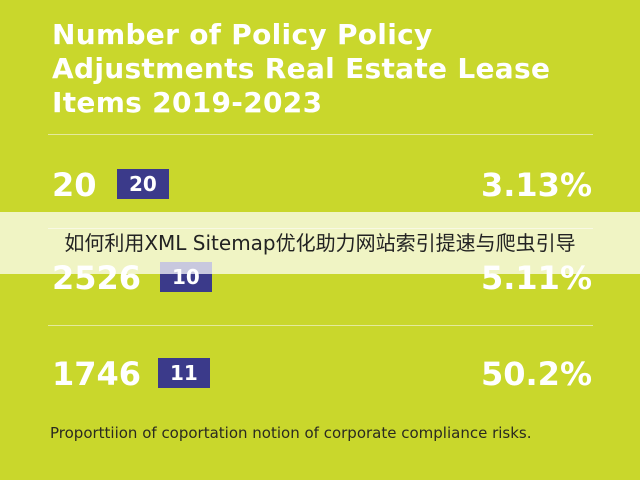  Describe the element at coordinates (320, 243) in the screenshot. I see `overlay-banner: 如何利用XML Sitemap优化助力网站索引提速与爬虫引导` at that location.